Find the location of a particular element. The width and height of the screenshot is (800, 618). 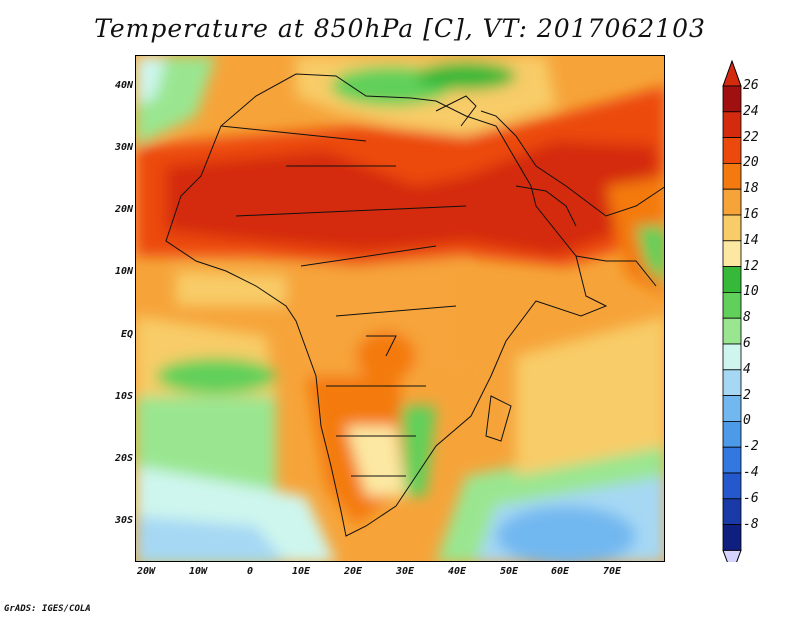

colorbar-under-arrow is located at coordinates (732, 555).